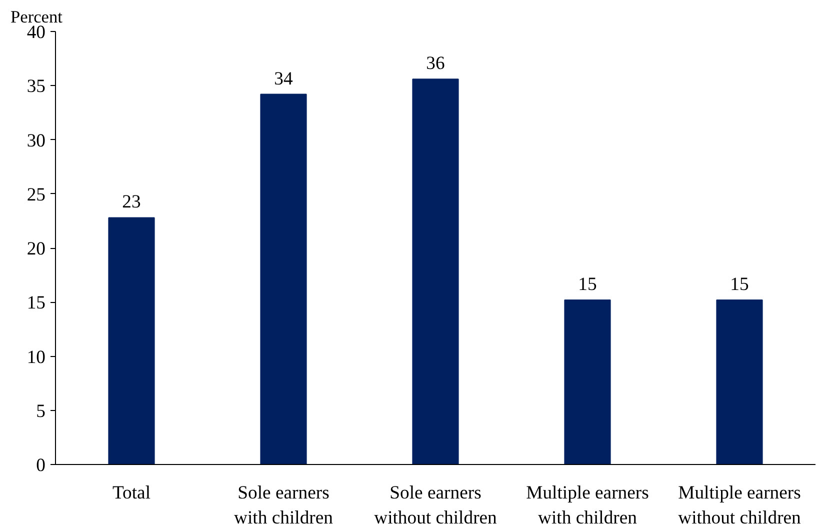 Image resolution: width=827 pixels, height=531 pixels. Describe the element at coordinates (284, 79) in the screenshot. I see `data-label: 34` at that location.